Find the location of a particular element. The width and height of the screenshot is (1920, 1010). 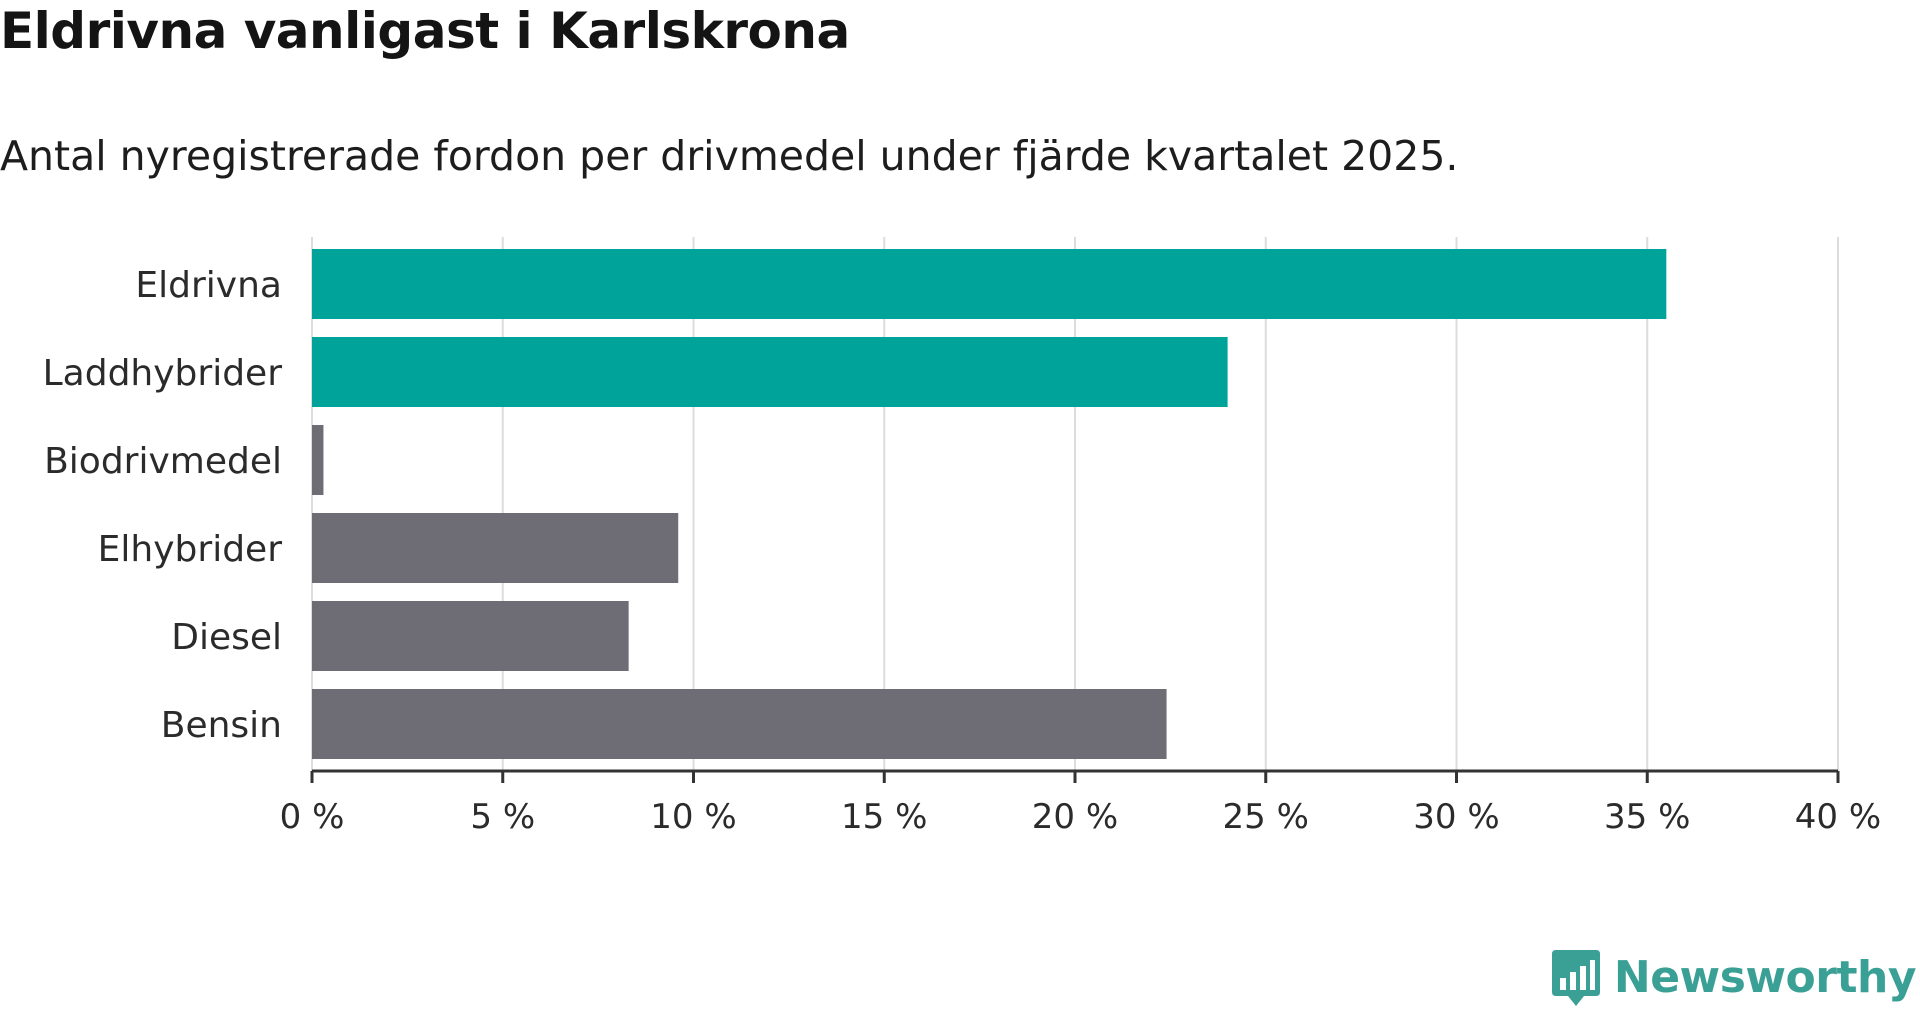

newsworthy-logo-text: Newsworthy is located at coordinates (1765, 977).